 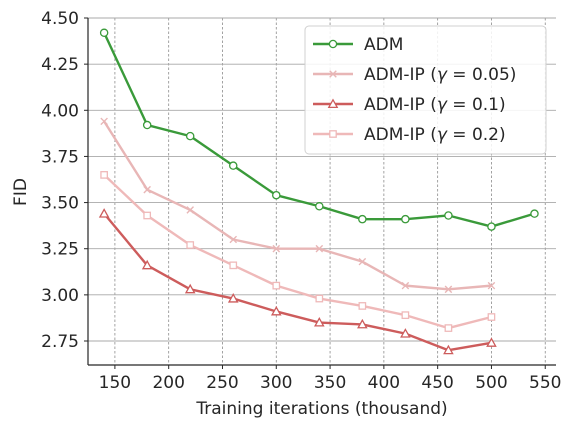 I want to click on x-tick-label: 200, so click(x=168, y=383).